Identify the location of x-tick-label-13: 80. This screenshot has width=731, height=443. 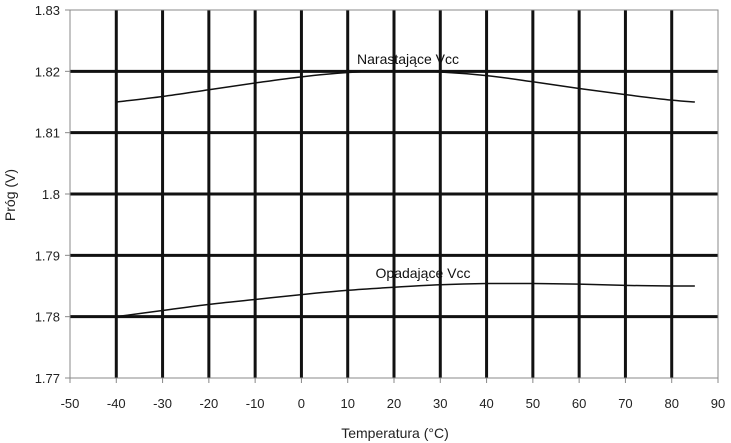
(671, 403).